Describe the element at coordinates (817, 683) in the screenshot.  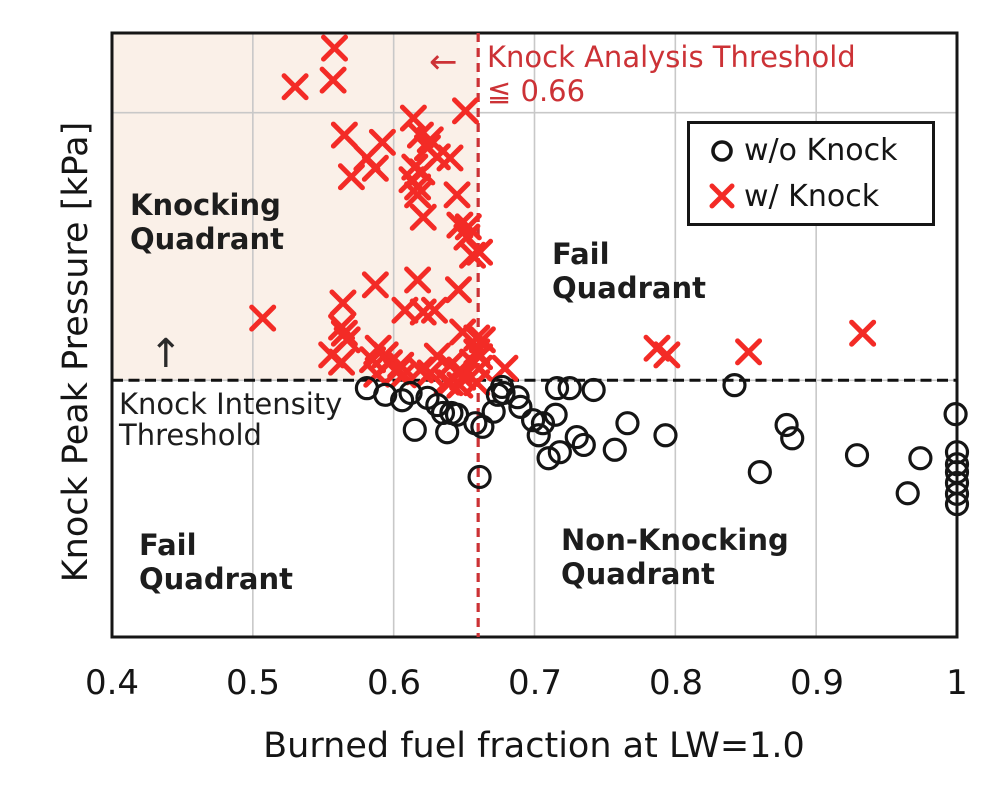
I see `x-tick-label: 0.9` at that location.